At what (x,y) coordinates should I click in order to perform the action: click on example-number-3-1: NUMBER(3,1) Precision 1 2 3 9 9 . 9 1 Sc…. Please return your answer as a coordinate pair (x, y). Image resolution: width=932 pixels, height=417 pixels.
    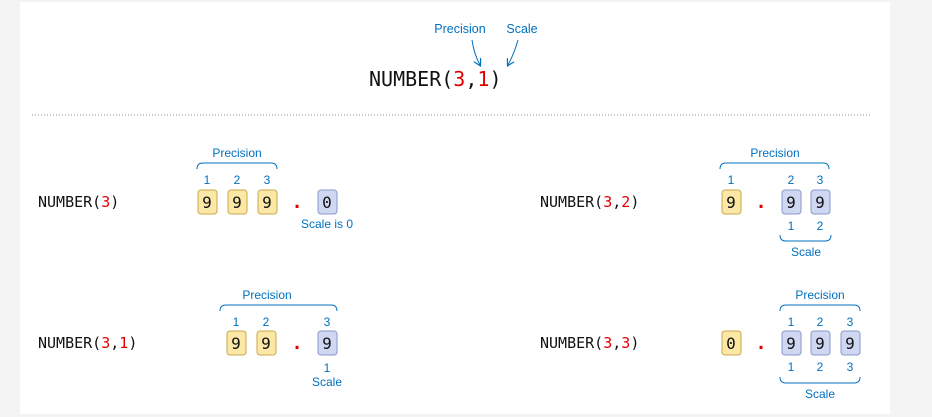
    Looking at the image, I should click on (190, 338).